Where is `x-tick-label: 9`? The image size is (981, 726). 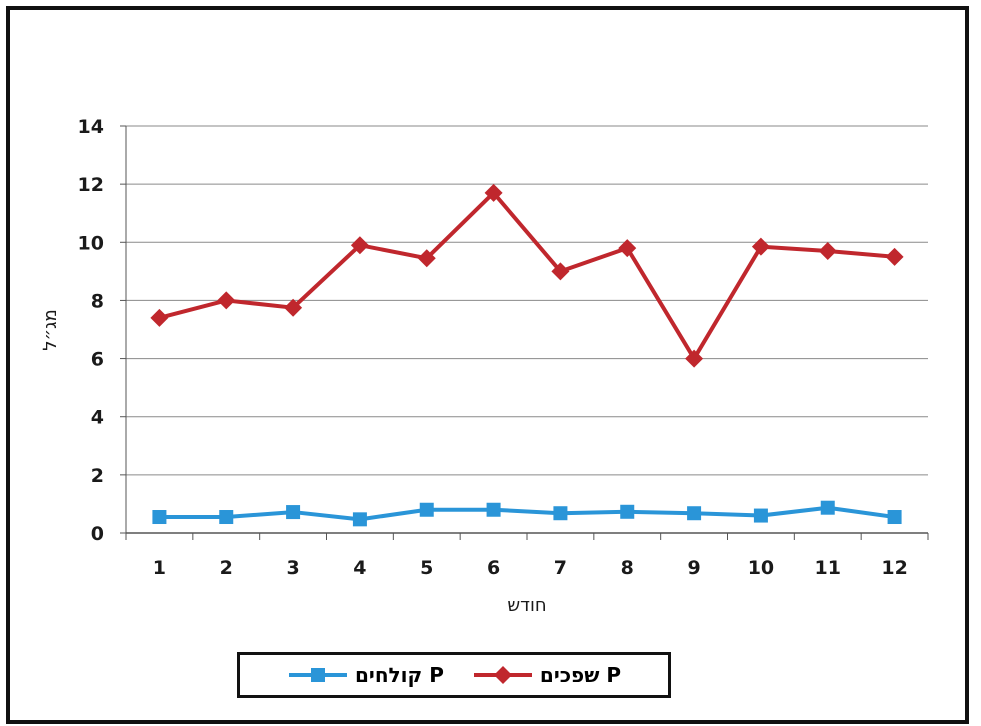
x-tick-label: 9 is located at coordinates (693, 568).